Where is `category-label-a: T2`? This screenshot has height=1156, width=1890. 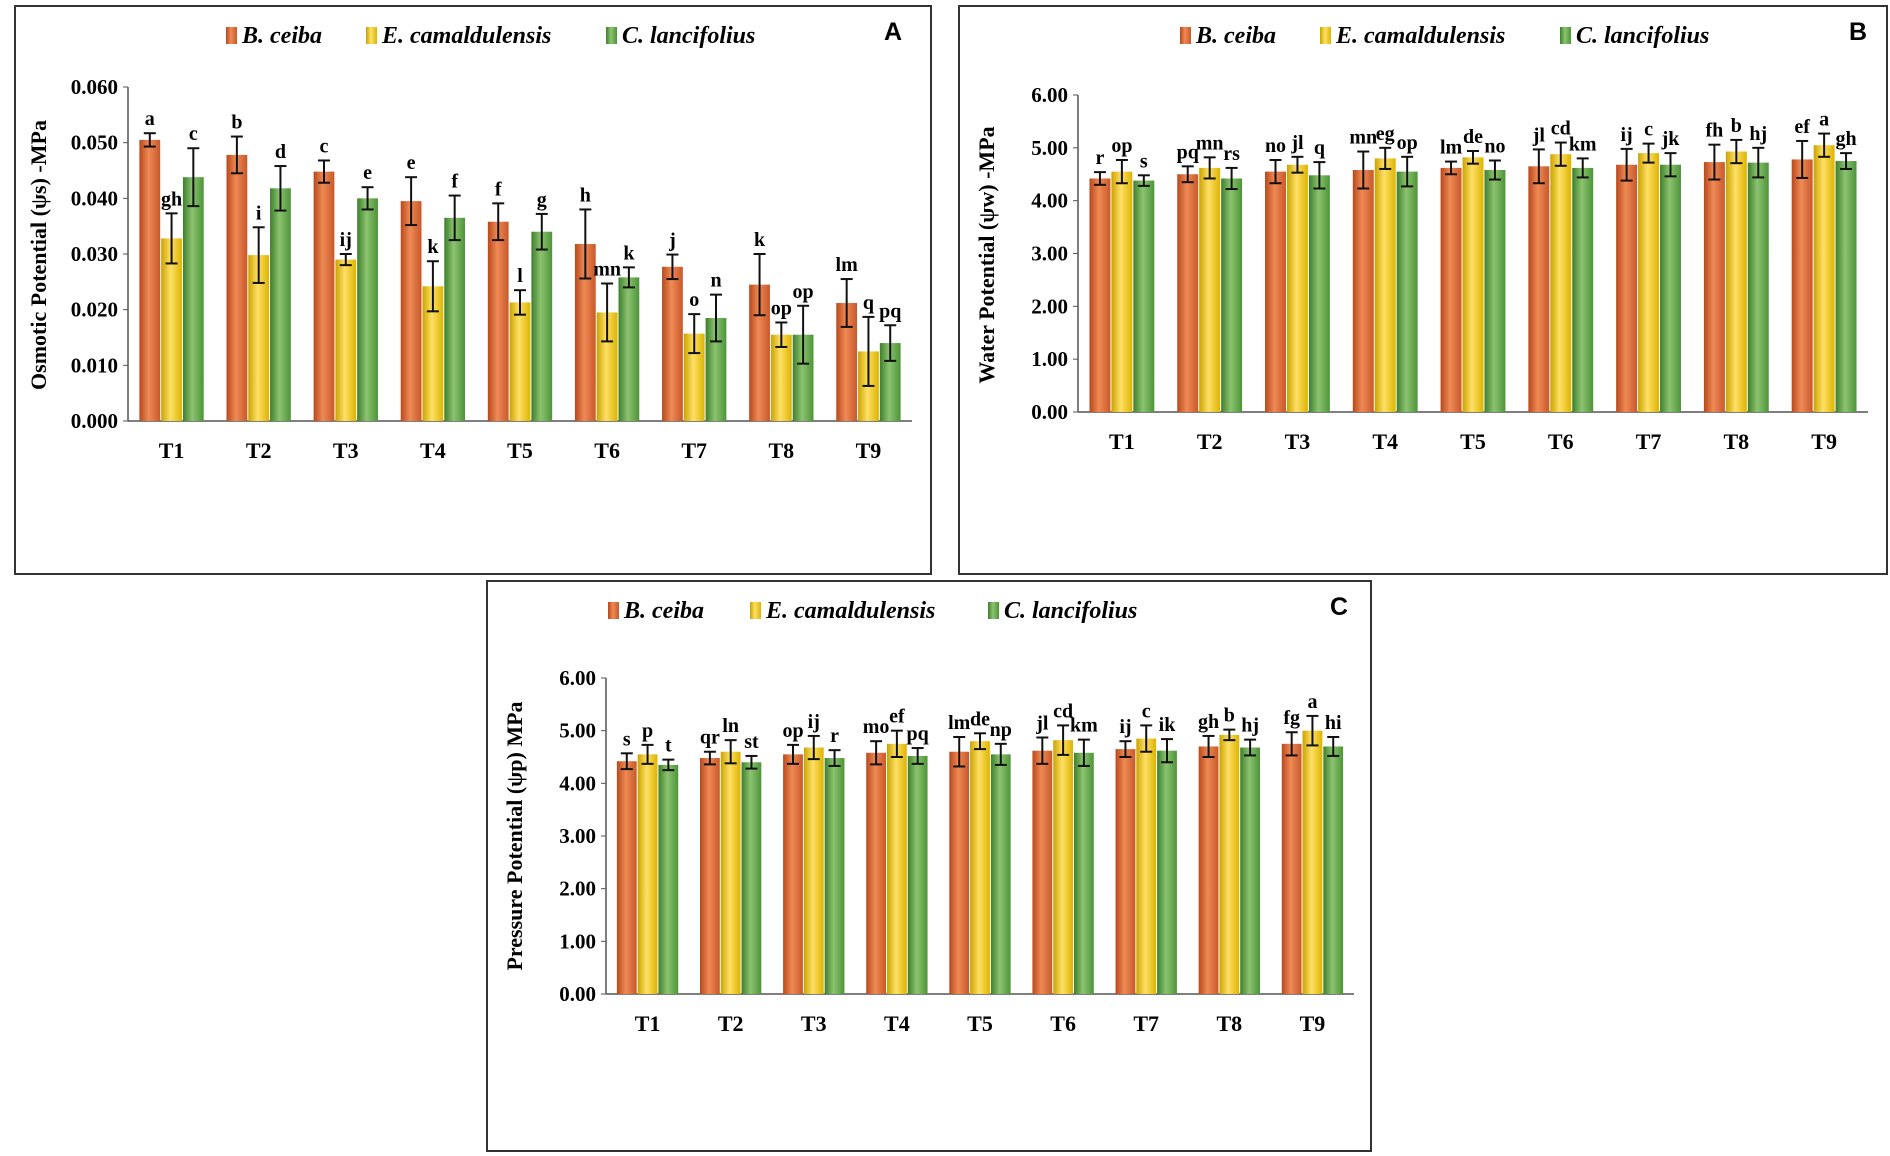 category-label-a: T2 is located at coordinates (259, 450).